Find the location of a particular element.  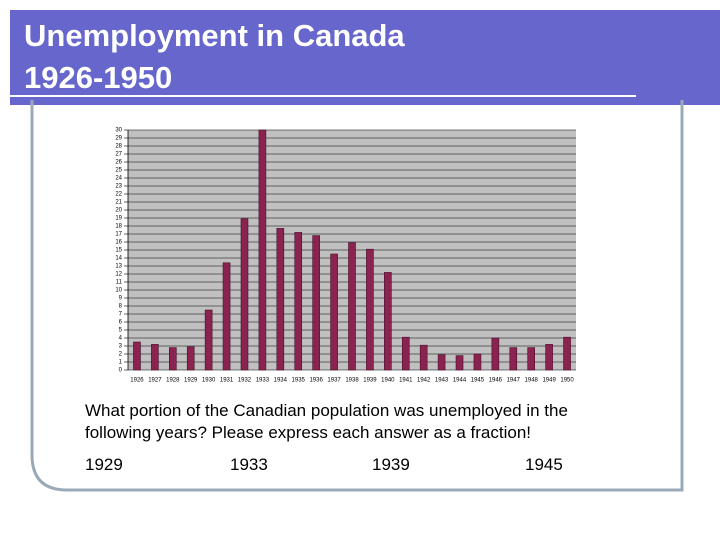

answer-year: 1945 is located at coordinates (544, 464).